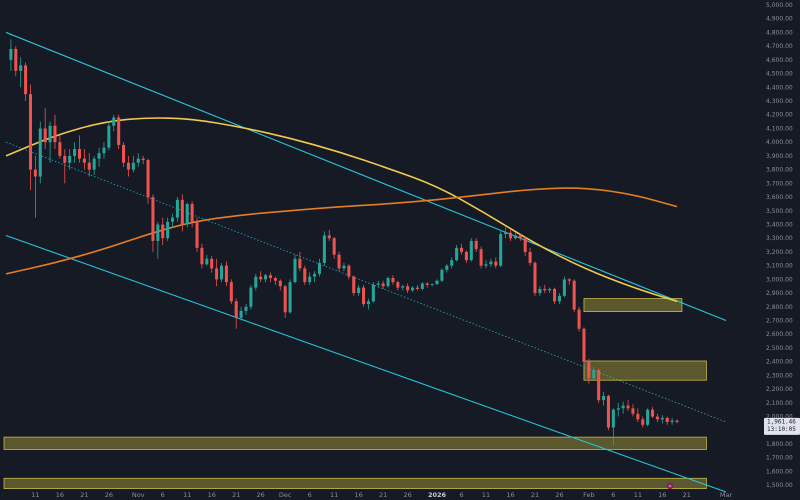  Describe the element at coordinates (779, 156) in the screenshot. I see `y-tick-label: 3,900.00` at that location.